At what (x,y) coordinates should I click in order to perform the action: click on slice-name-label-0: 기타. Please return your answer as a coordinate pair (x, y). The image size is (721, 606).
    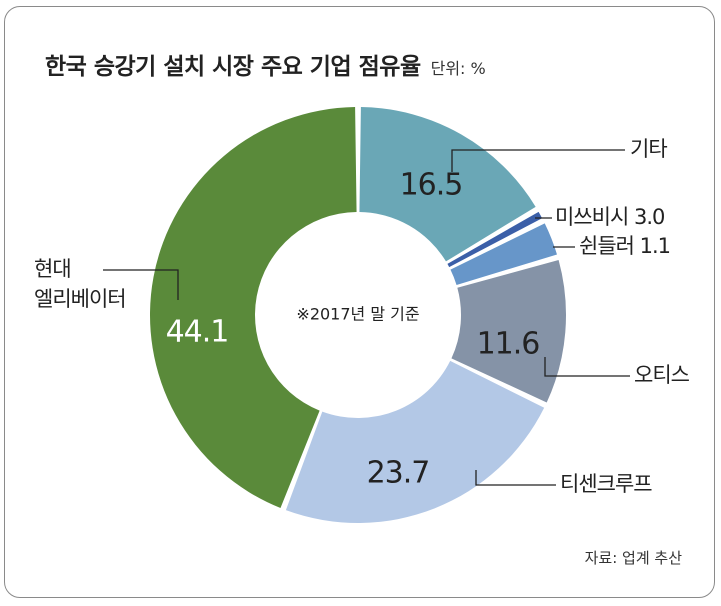
    Looking at the image, I should click on (648, 149).